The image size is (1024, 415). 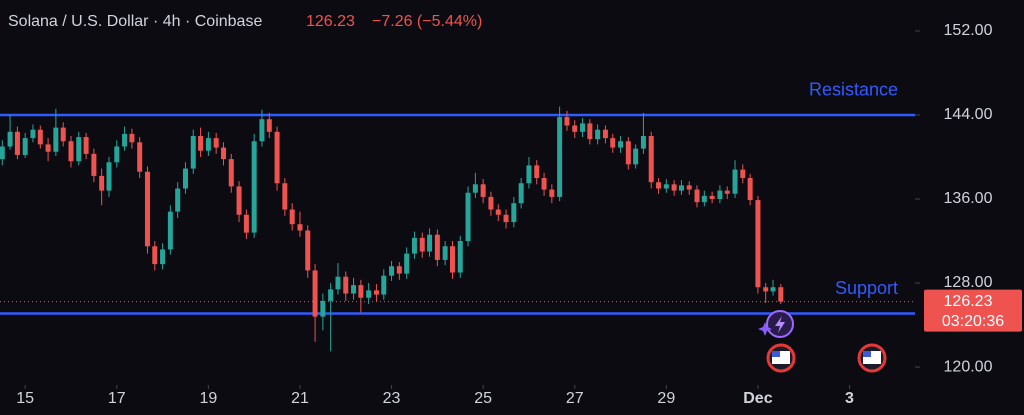 What do you see at coordinates (780, 324) in the screenshot?
I see `flash-bolt` at bounding box center [780, 324].